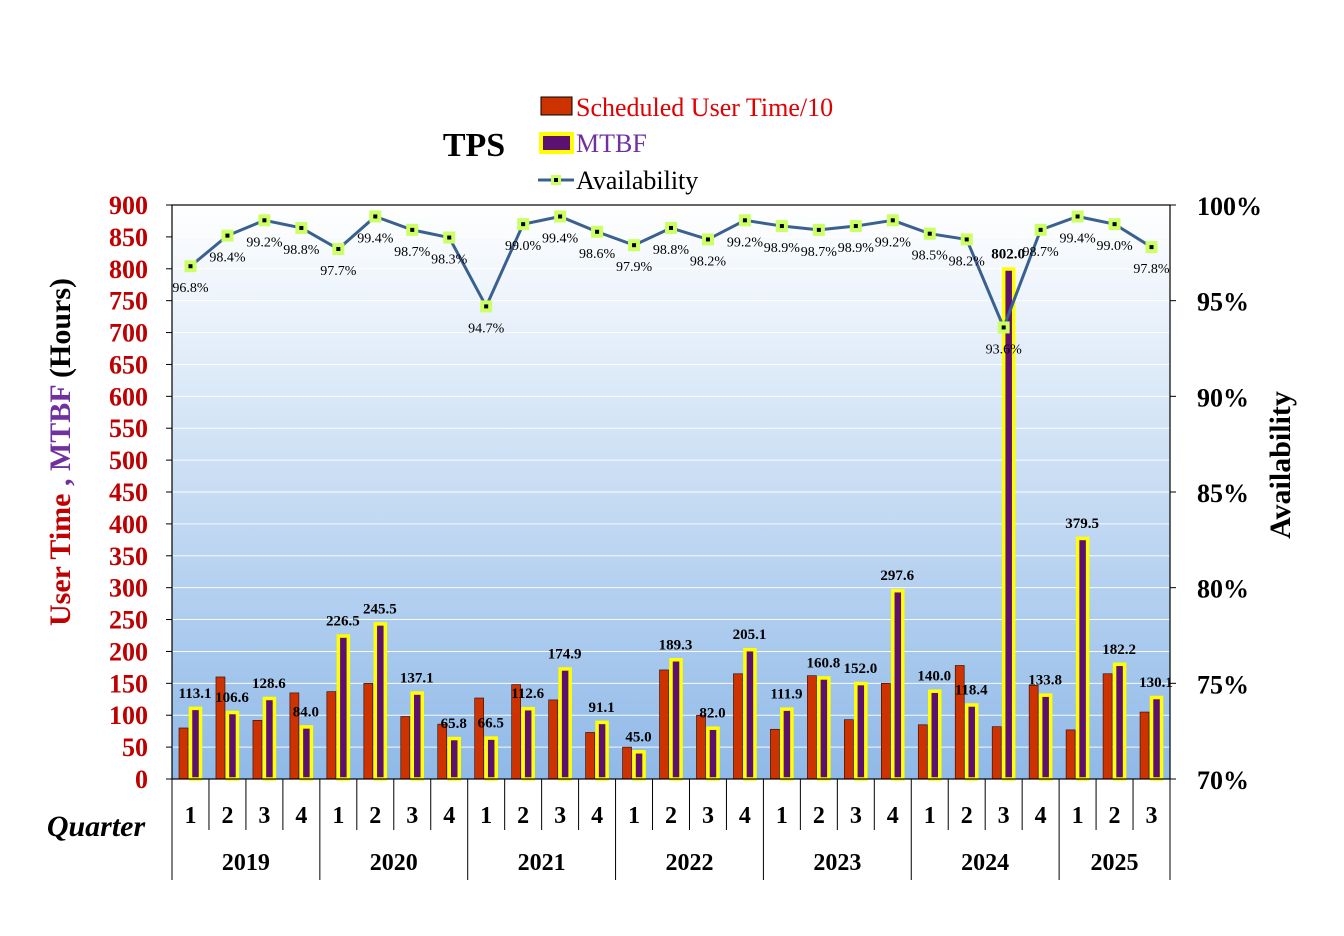 The height and width of the screenshot is (936, 1344). Describe the element at coordinates (823, 663) in the screenshot. I see `mtbf-data-label: 160.8` at that location.